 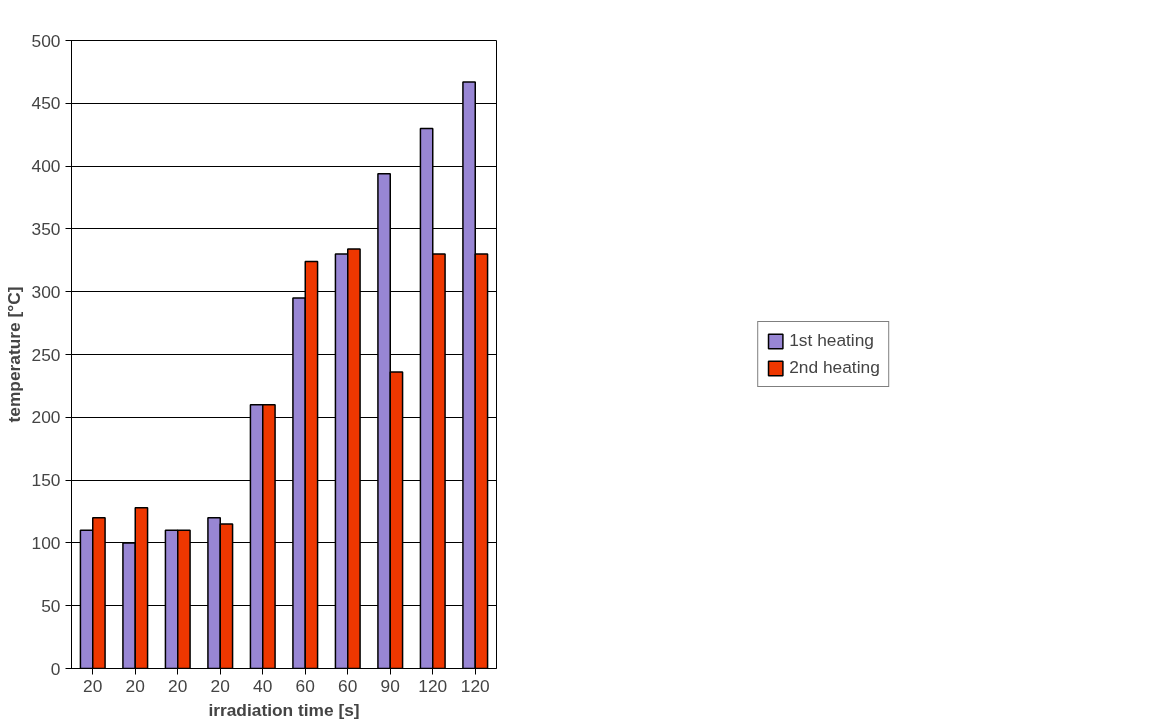 I want to click on y-axis-title: temperature [°C], so click(x=13, y=354).